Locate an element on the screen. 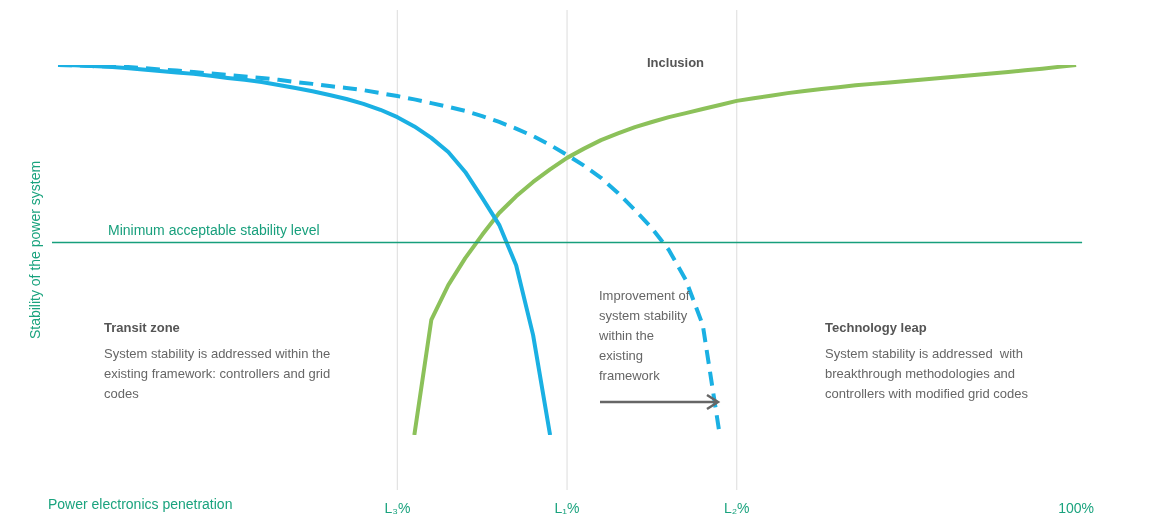 The image size is (1152, 515). annotation: System stability is addressed within the existing framework: controllers and grid codes is located at coordinates (218, 374).